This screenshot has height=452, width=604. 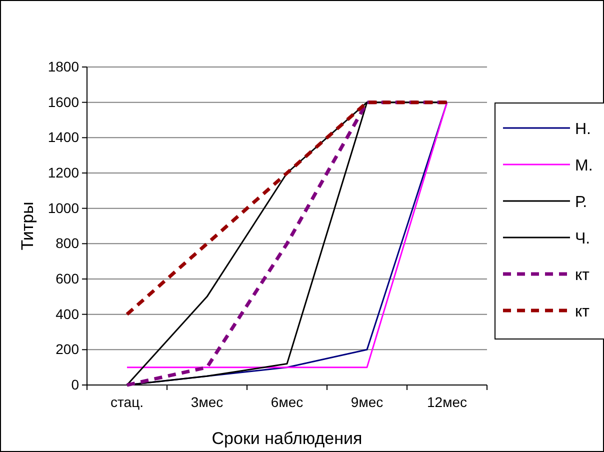 What do you see at coordinates (287, 438) in the screenshot?
I see `x-axis-title: Сроки наблюдения` at bounding box center [287, 438].